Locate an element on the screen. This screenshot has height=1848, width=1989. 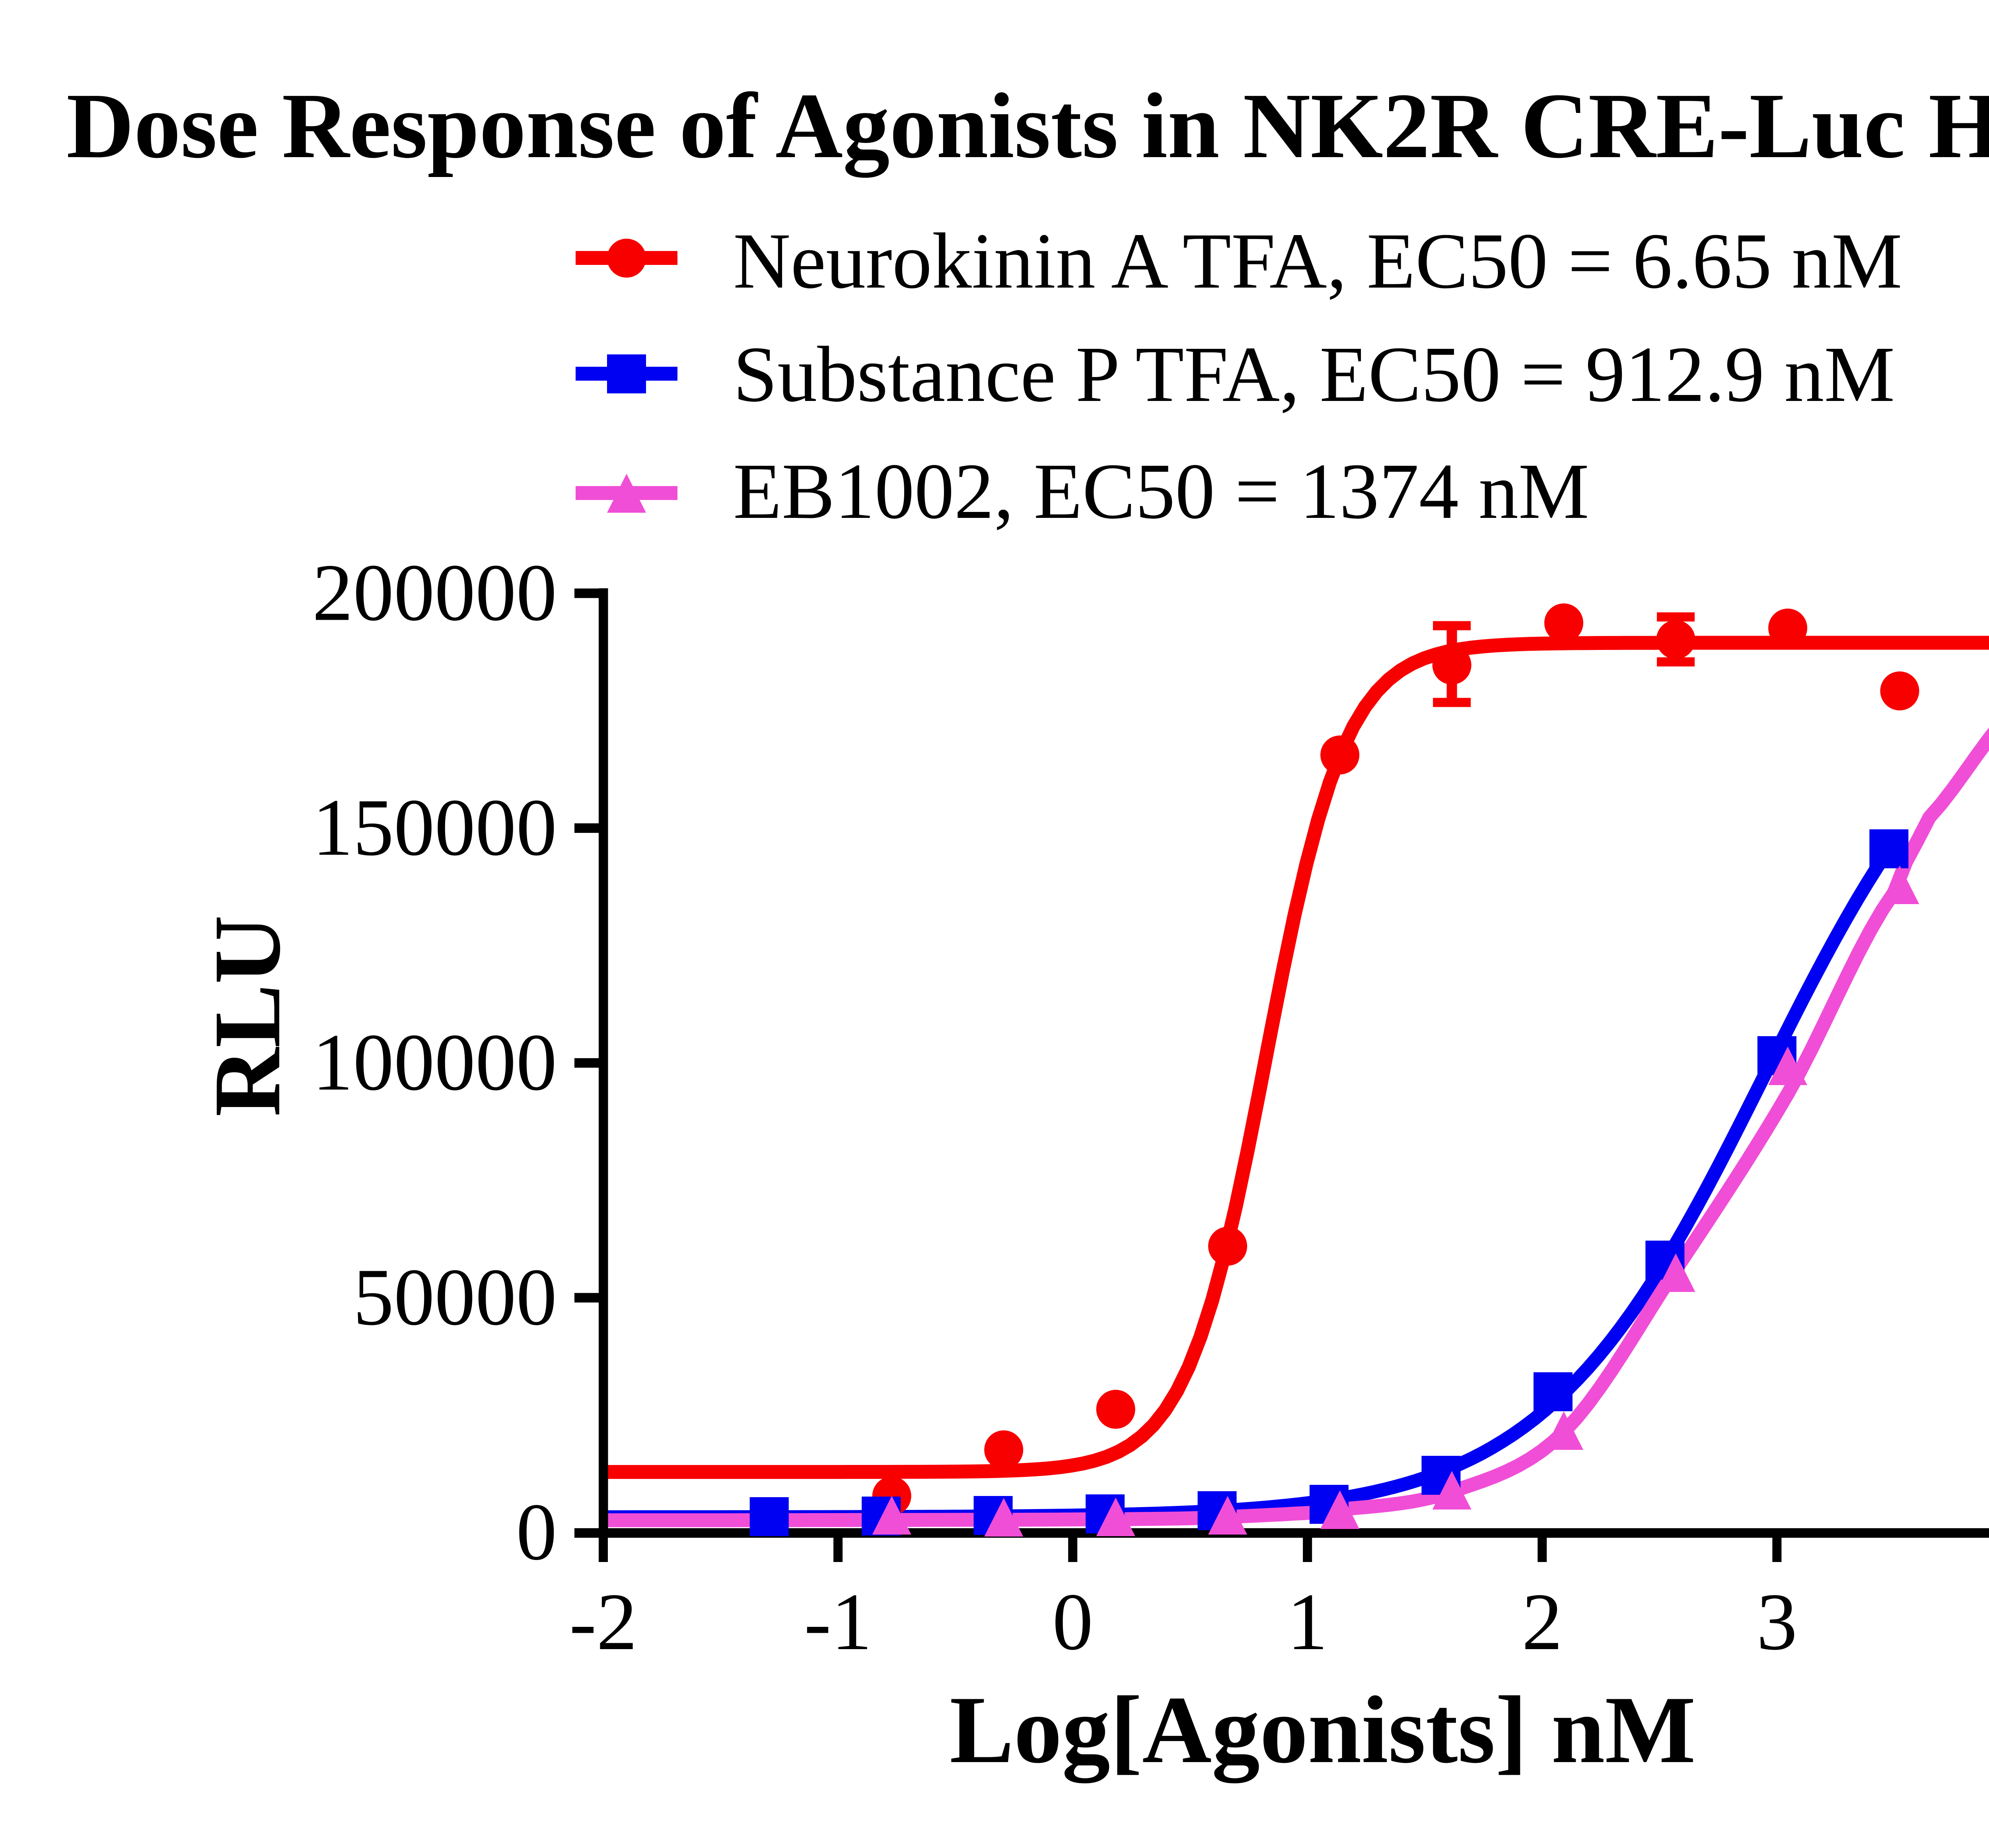
svg-text: RLU is located at coordinates (247, 1016).